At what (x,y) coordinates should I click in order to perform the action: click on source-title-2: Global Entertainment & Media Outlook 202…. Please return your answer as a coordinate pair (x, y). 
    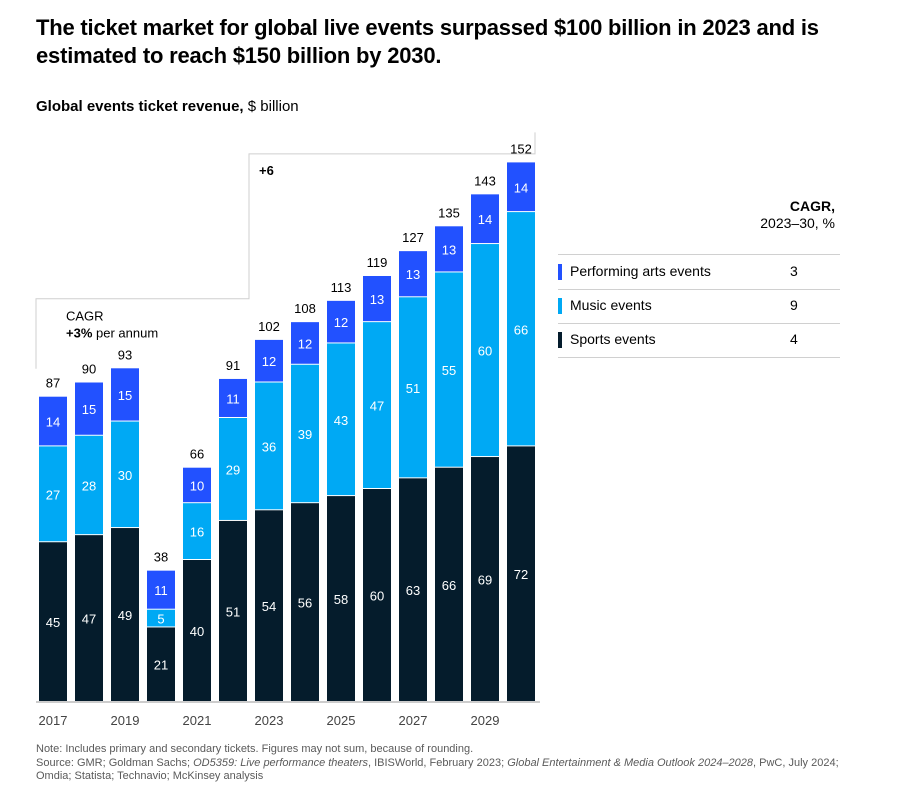
    Looking at the image, I should click on (630, 762).